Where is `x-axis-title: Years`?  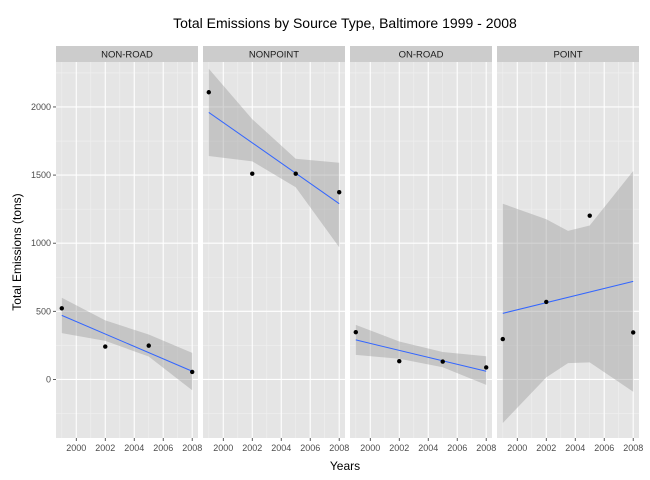
x-axis-title: Years is located at coordinates (345, 466).